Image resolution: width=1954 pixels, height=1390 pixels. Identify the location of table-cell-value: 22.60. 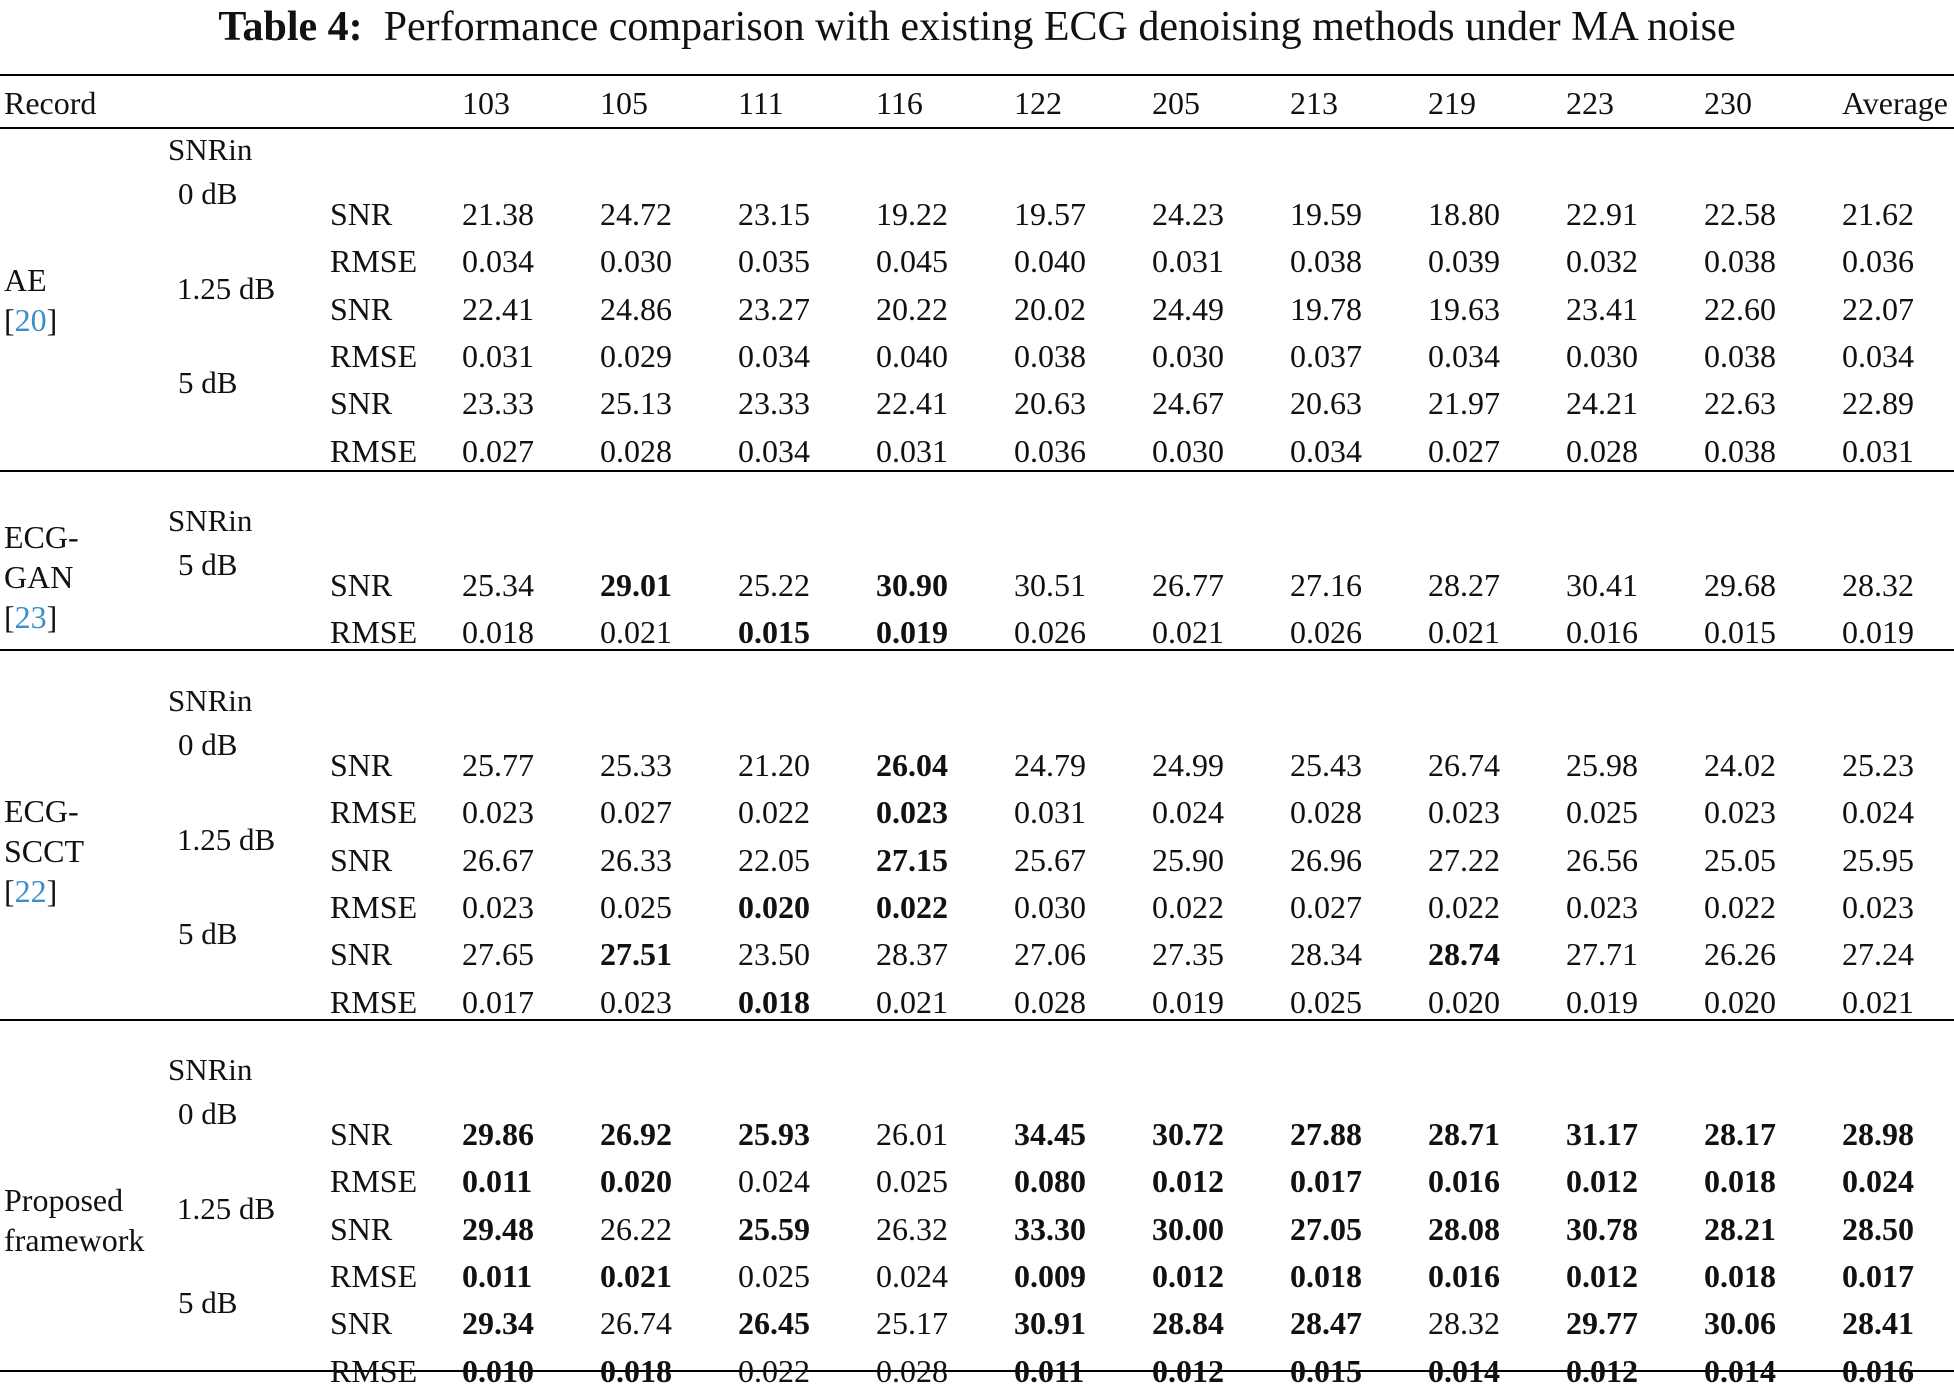
(1740, 308).